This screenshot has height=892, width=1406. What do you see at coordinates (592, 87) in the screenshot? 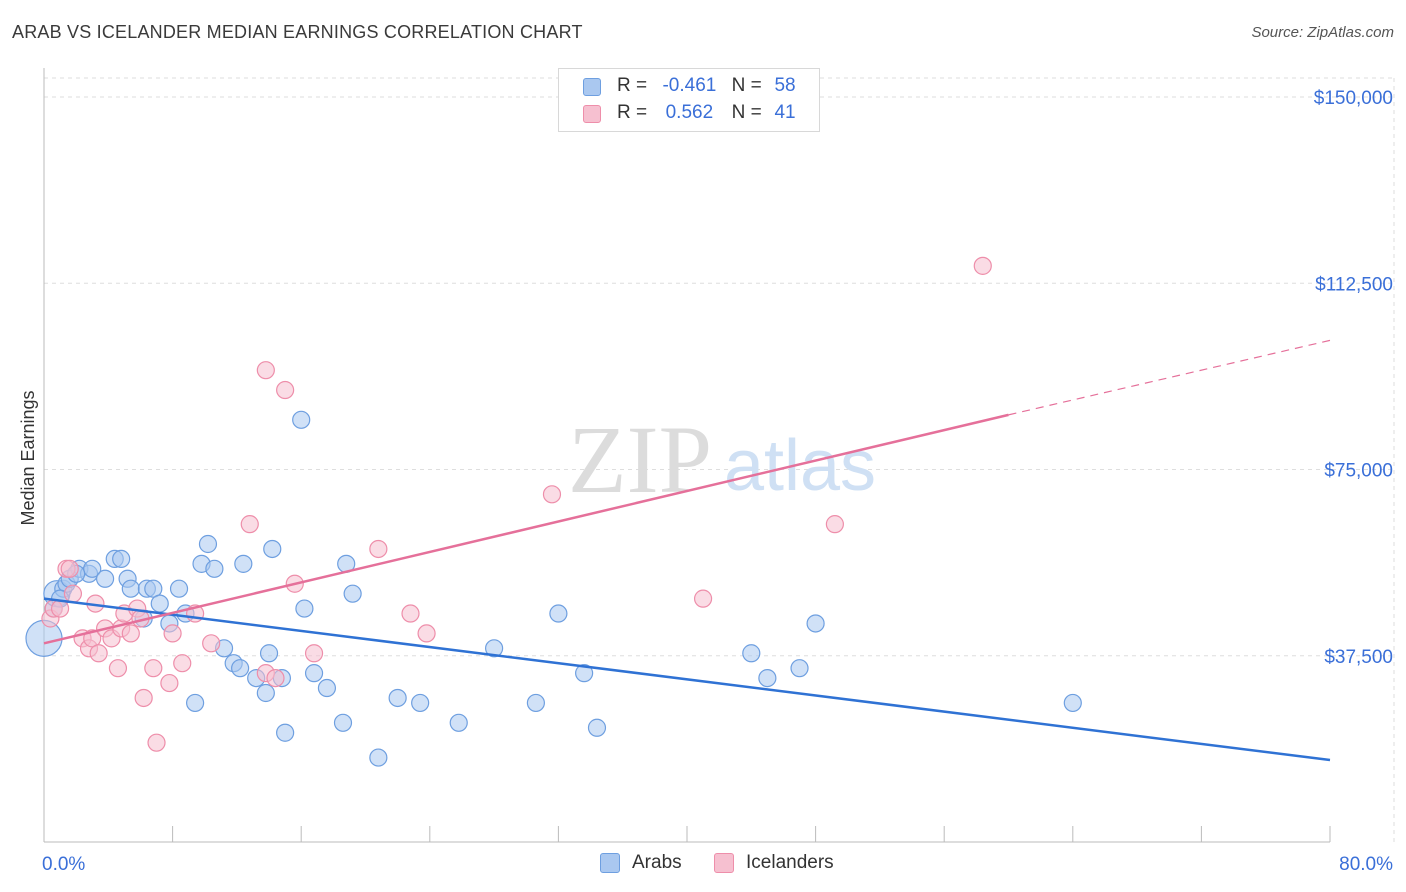
I see `arabs-swatch` at bounding box center [592, 87].